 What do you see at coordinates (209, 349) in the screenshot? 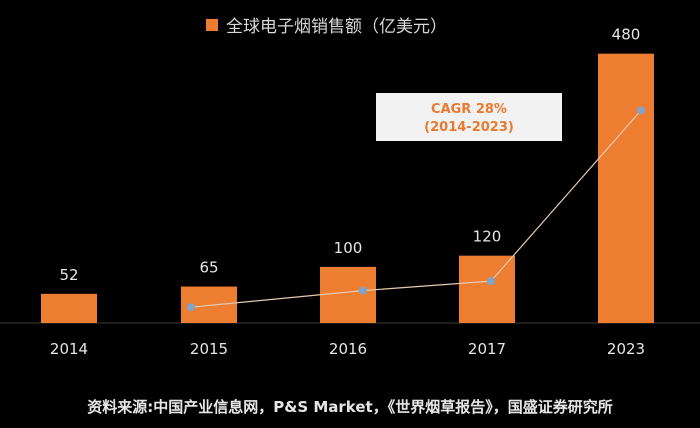
I see `x-tick-2015: 2015` at bounding box center [209, 349].